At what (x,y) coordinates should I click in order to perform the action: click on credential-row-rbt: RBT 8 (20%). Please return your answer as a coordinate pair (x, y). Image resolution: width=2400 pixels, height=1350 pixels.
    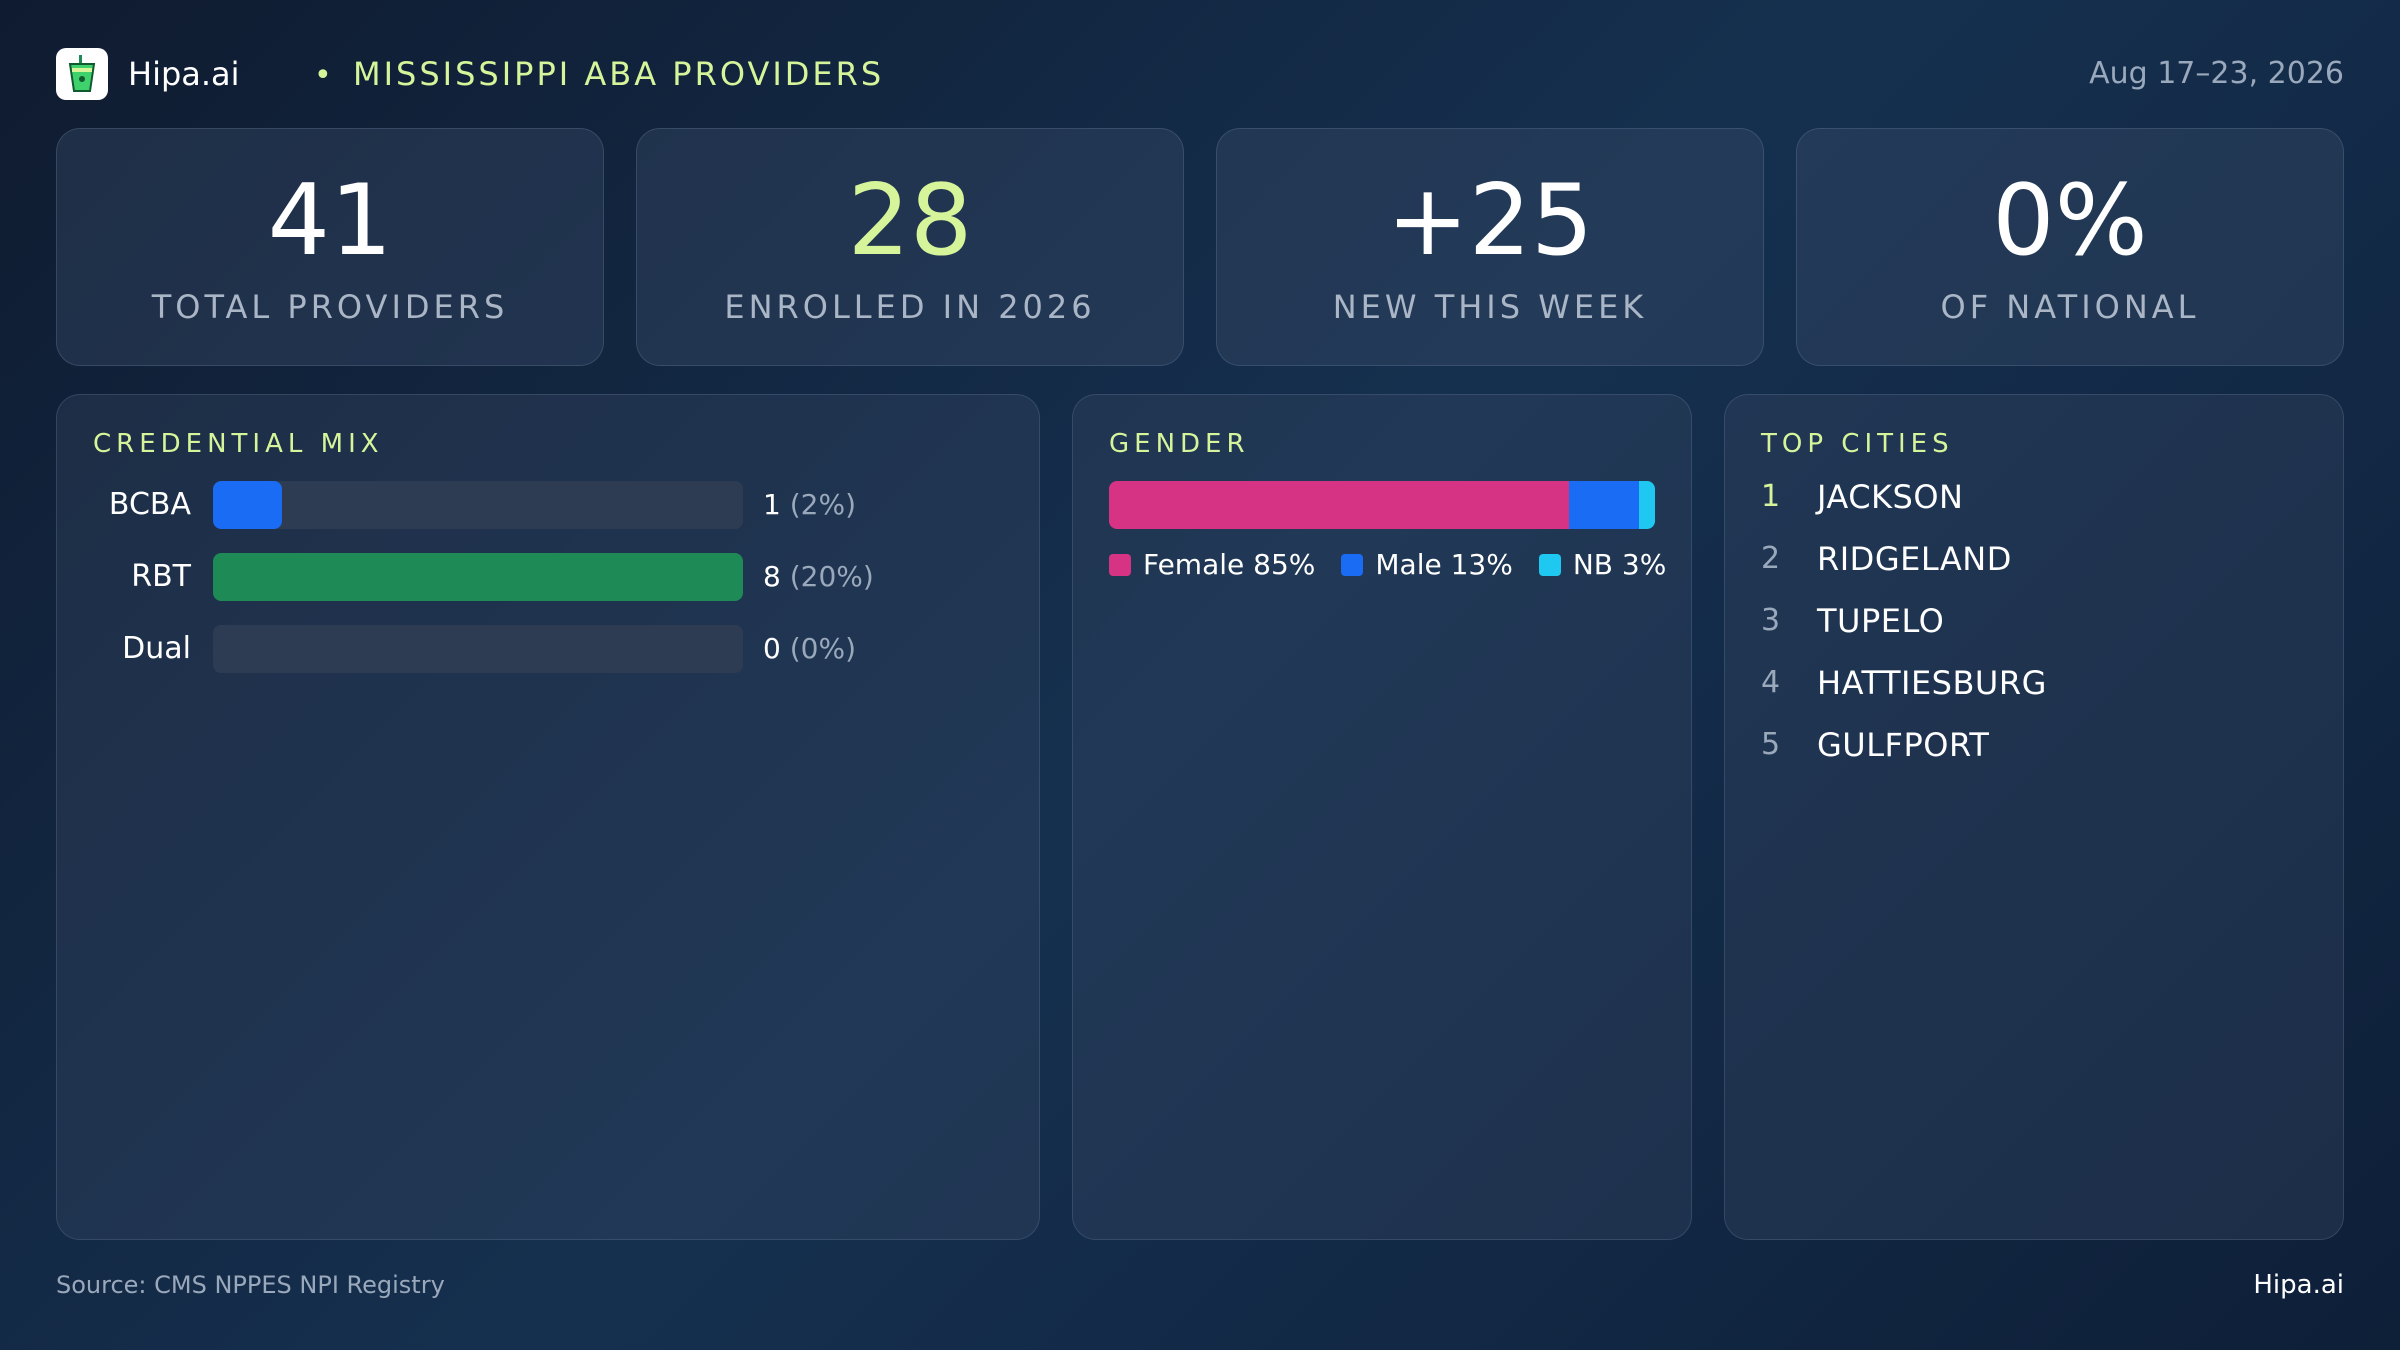
    Looking at the image, I should click on (548, 577).